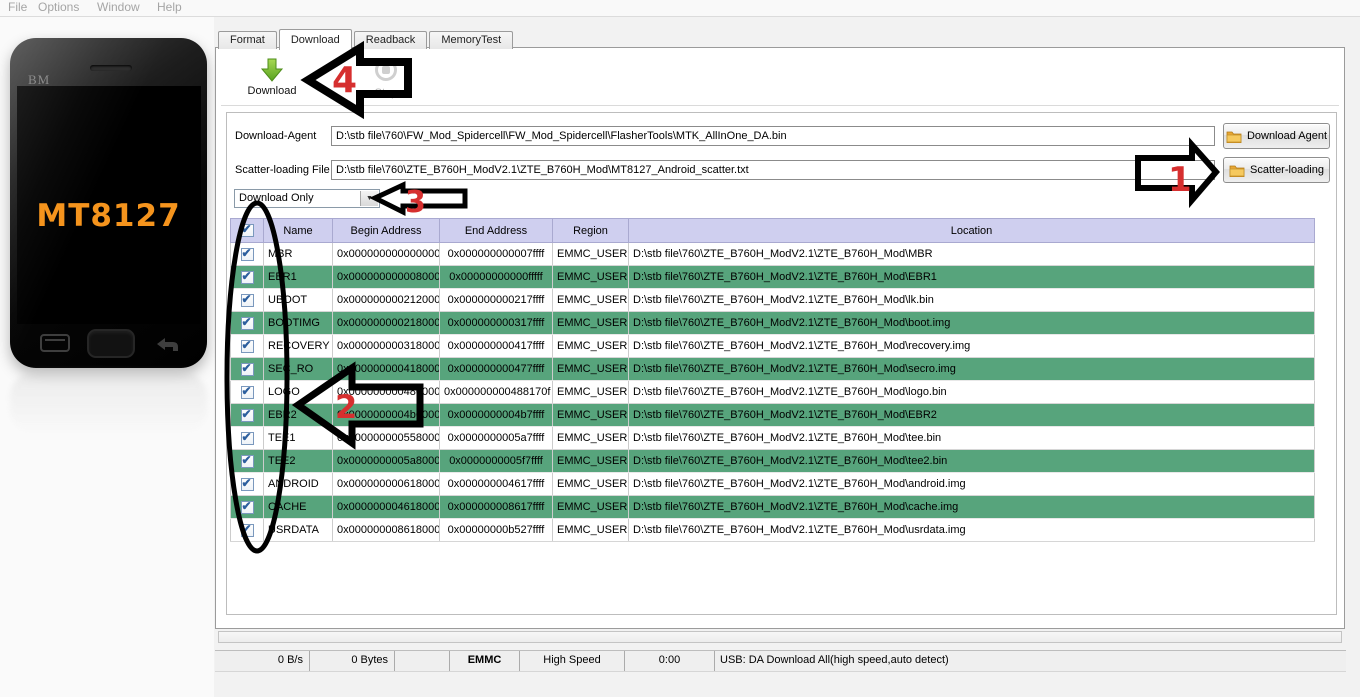 This screenshot has height=697, width=1360. Describe the element at coordinates (386, 415) in the screenshot. I see `cell-begin-address: 0x0000000004b00000` at that location.